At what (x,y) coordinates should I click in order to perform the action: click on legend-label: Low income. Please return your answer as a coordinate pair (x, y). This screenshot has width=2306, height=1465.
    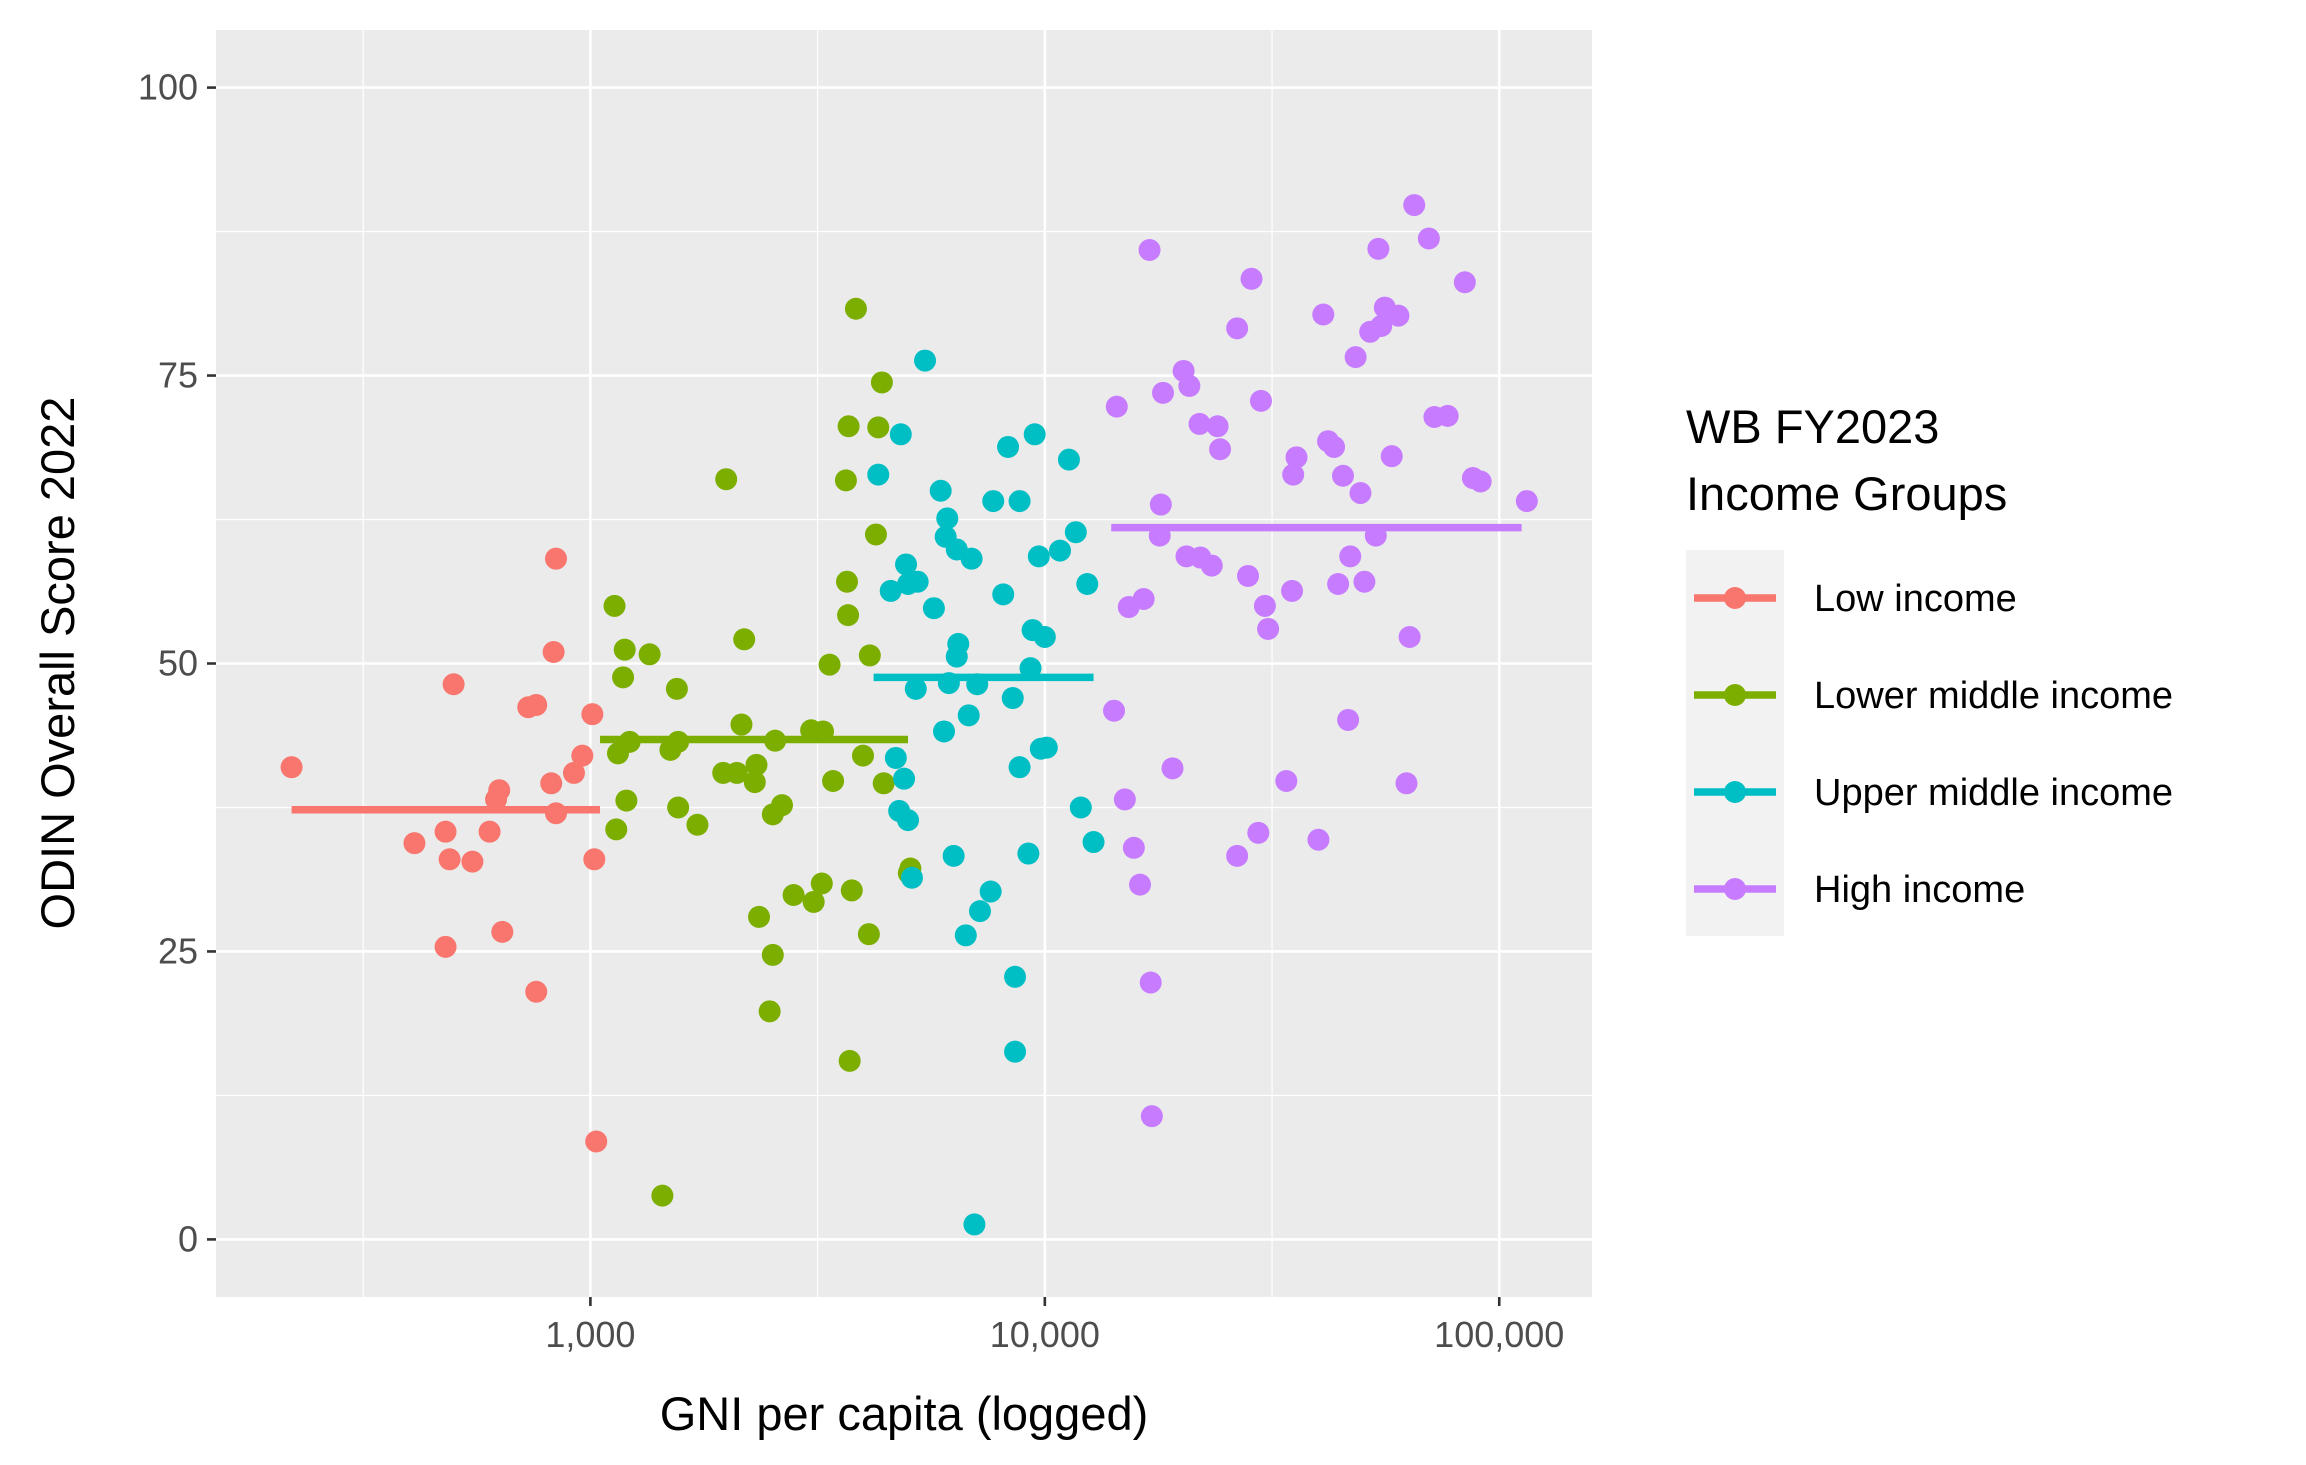
    Looking at the image, I should click on (1915, 599).